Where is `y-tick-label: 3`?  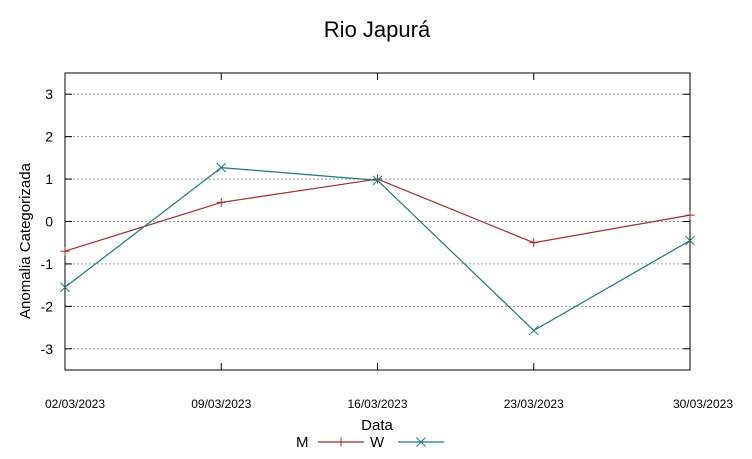 y-tick-label: 3 is located at coordinates (49, 94).